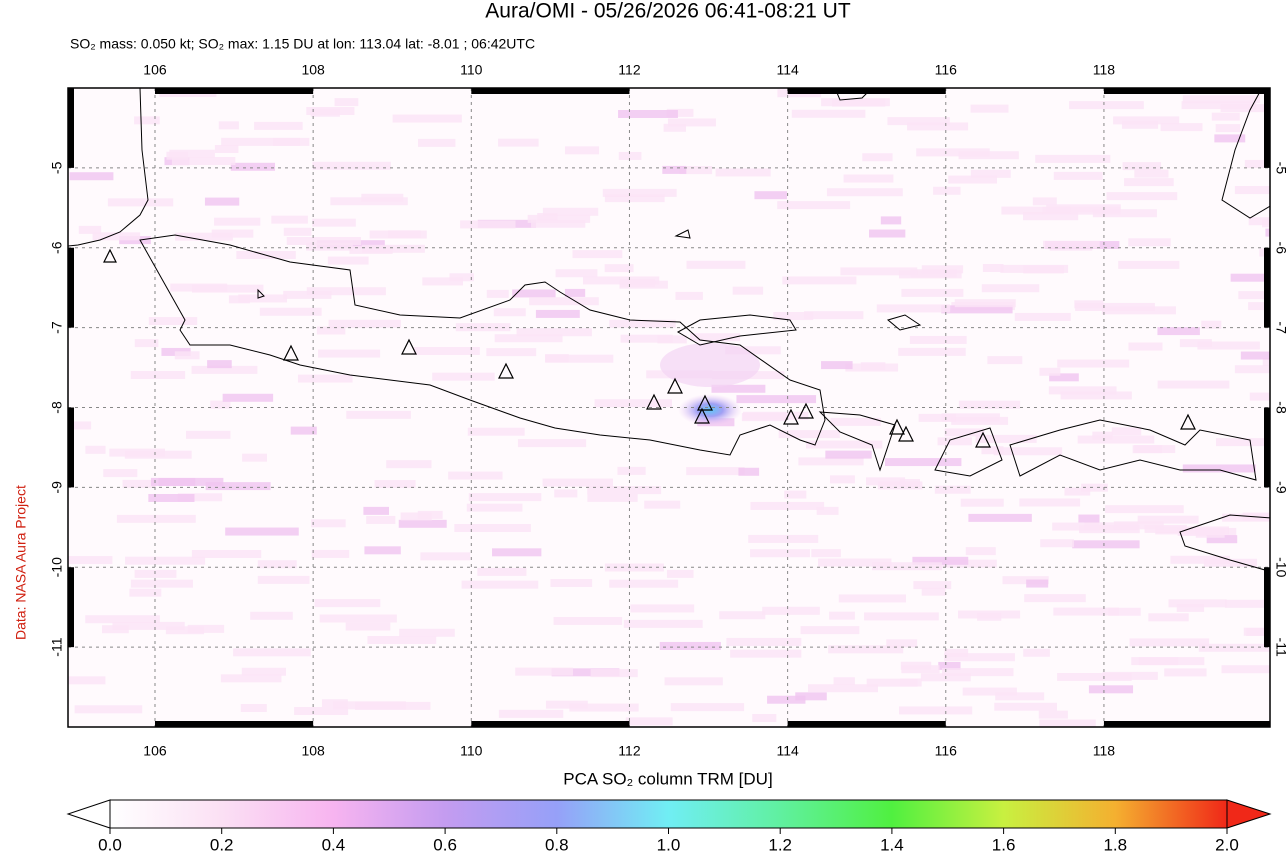 This screenshot has width=1288, height=860. Describe the element at coordinates (313, 70) in the screenshot. I see `x-tick-label: 108` at that location.